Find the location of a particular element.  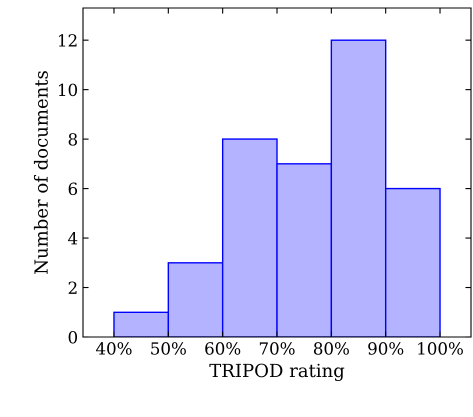

y-tick-label: 10 is located at coordinates (68, 90).